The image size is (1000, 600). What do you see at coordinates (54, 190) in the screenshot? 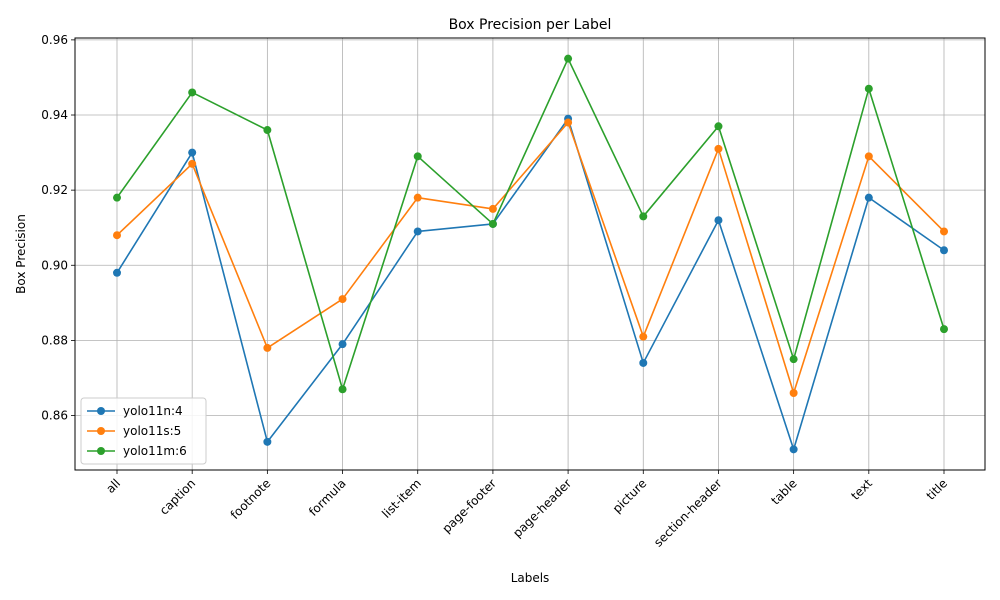
I see `y-tick-label: 0.92` at bounding box center [54, 190].